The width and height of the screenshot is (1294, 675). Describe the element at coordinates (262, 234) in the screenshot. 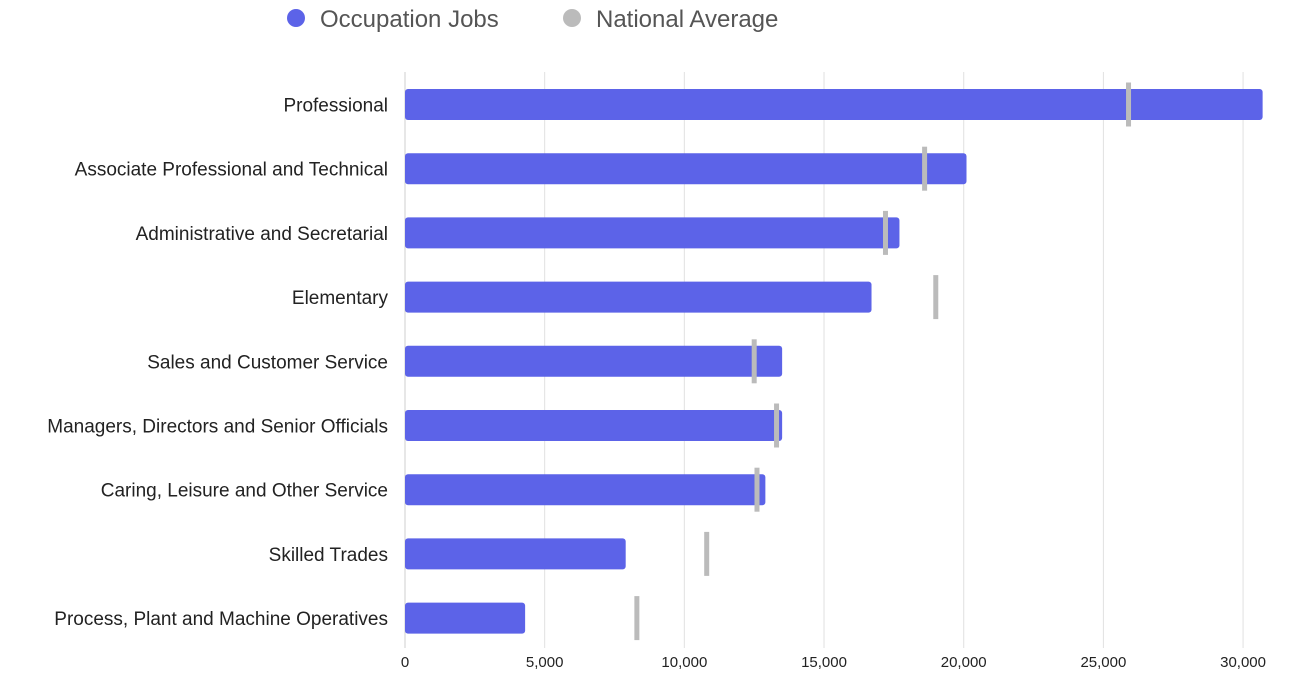

I see `category-label: Administrative and Secretarial` at that location.